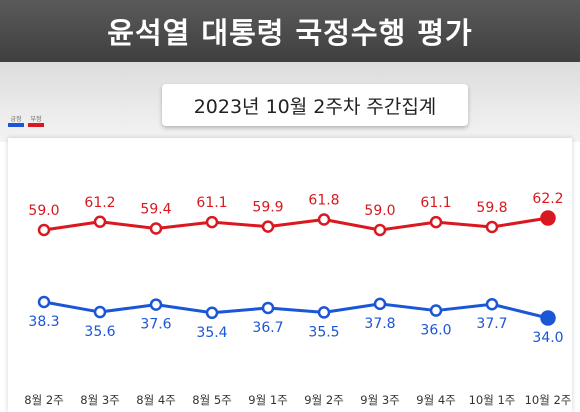  I want to click on x-tick-label: 9월 1주, so click(267, 400).